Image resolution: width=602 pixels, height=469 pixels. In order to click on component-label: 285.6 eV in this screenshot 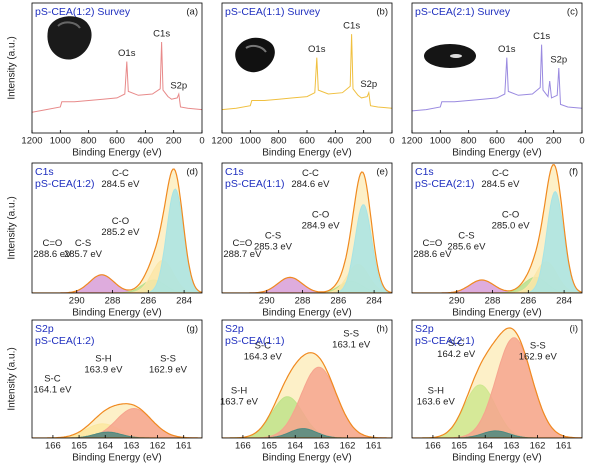, I will do `click(466, 246)`.